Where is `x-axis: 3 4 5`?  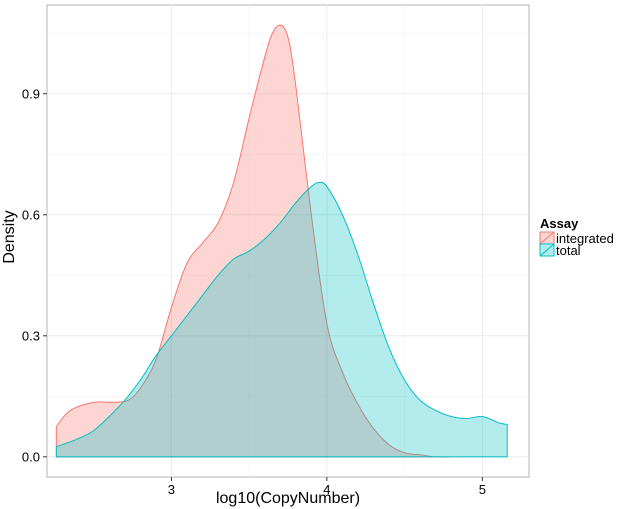
x-axis: 3 4 5 is located at coordinates (327, 487).